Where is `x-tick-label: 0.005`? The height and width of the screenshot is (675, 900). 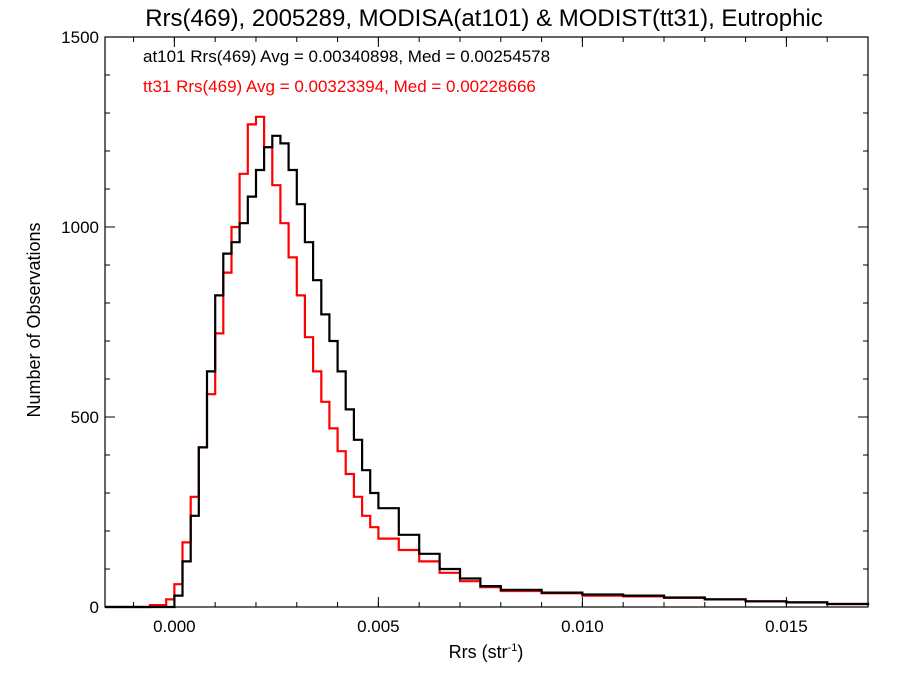 x-tick-label: 0.005 is located at coordinates (378, 626).